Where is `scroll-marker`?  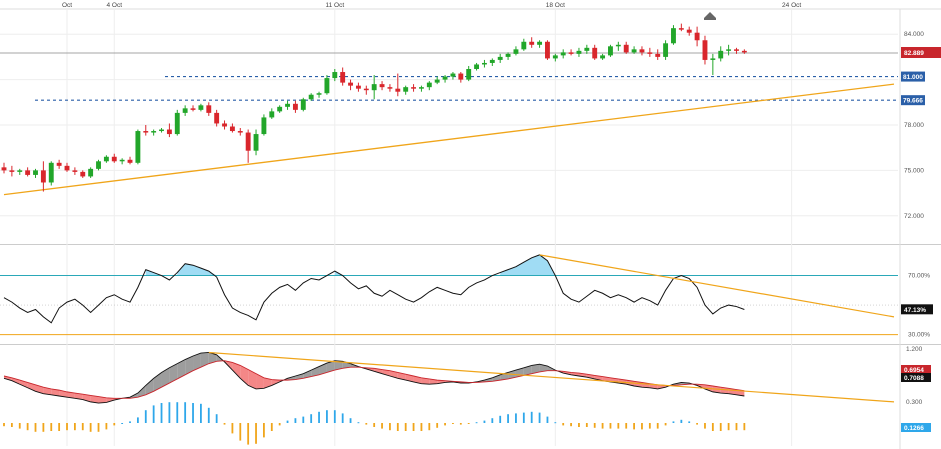 scroll-marker is located at coordinates (710, 19).